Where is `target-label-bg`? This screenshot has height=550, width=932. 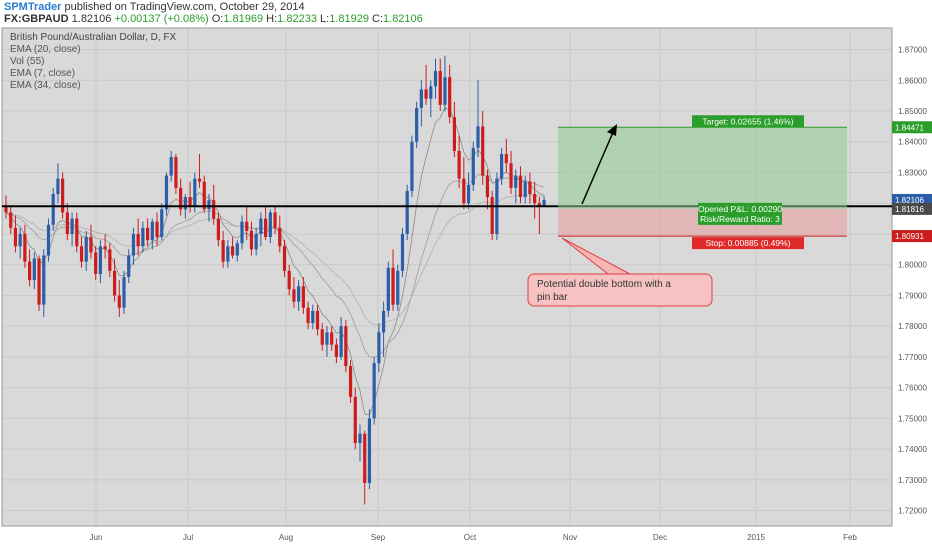 target-label-bg is located at coordinates (748, 121).